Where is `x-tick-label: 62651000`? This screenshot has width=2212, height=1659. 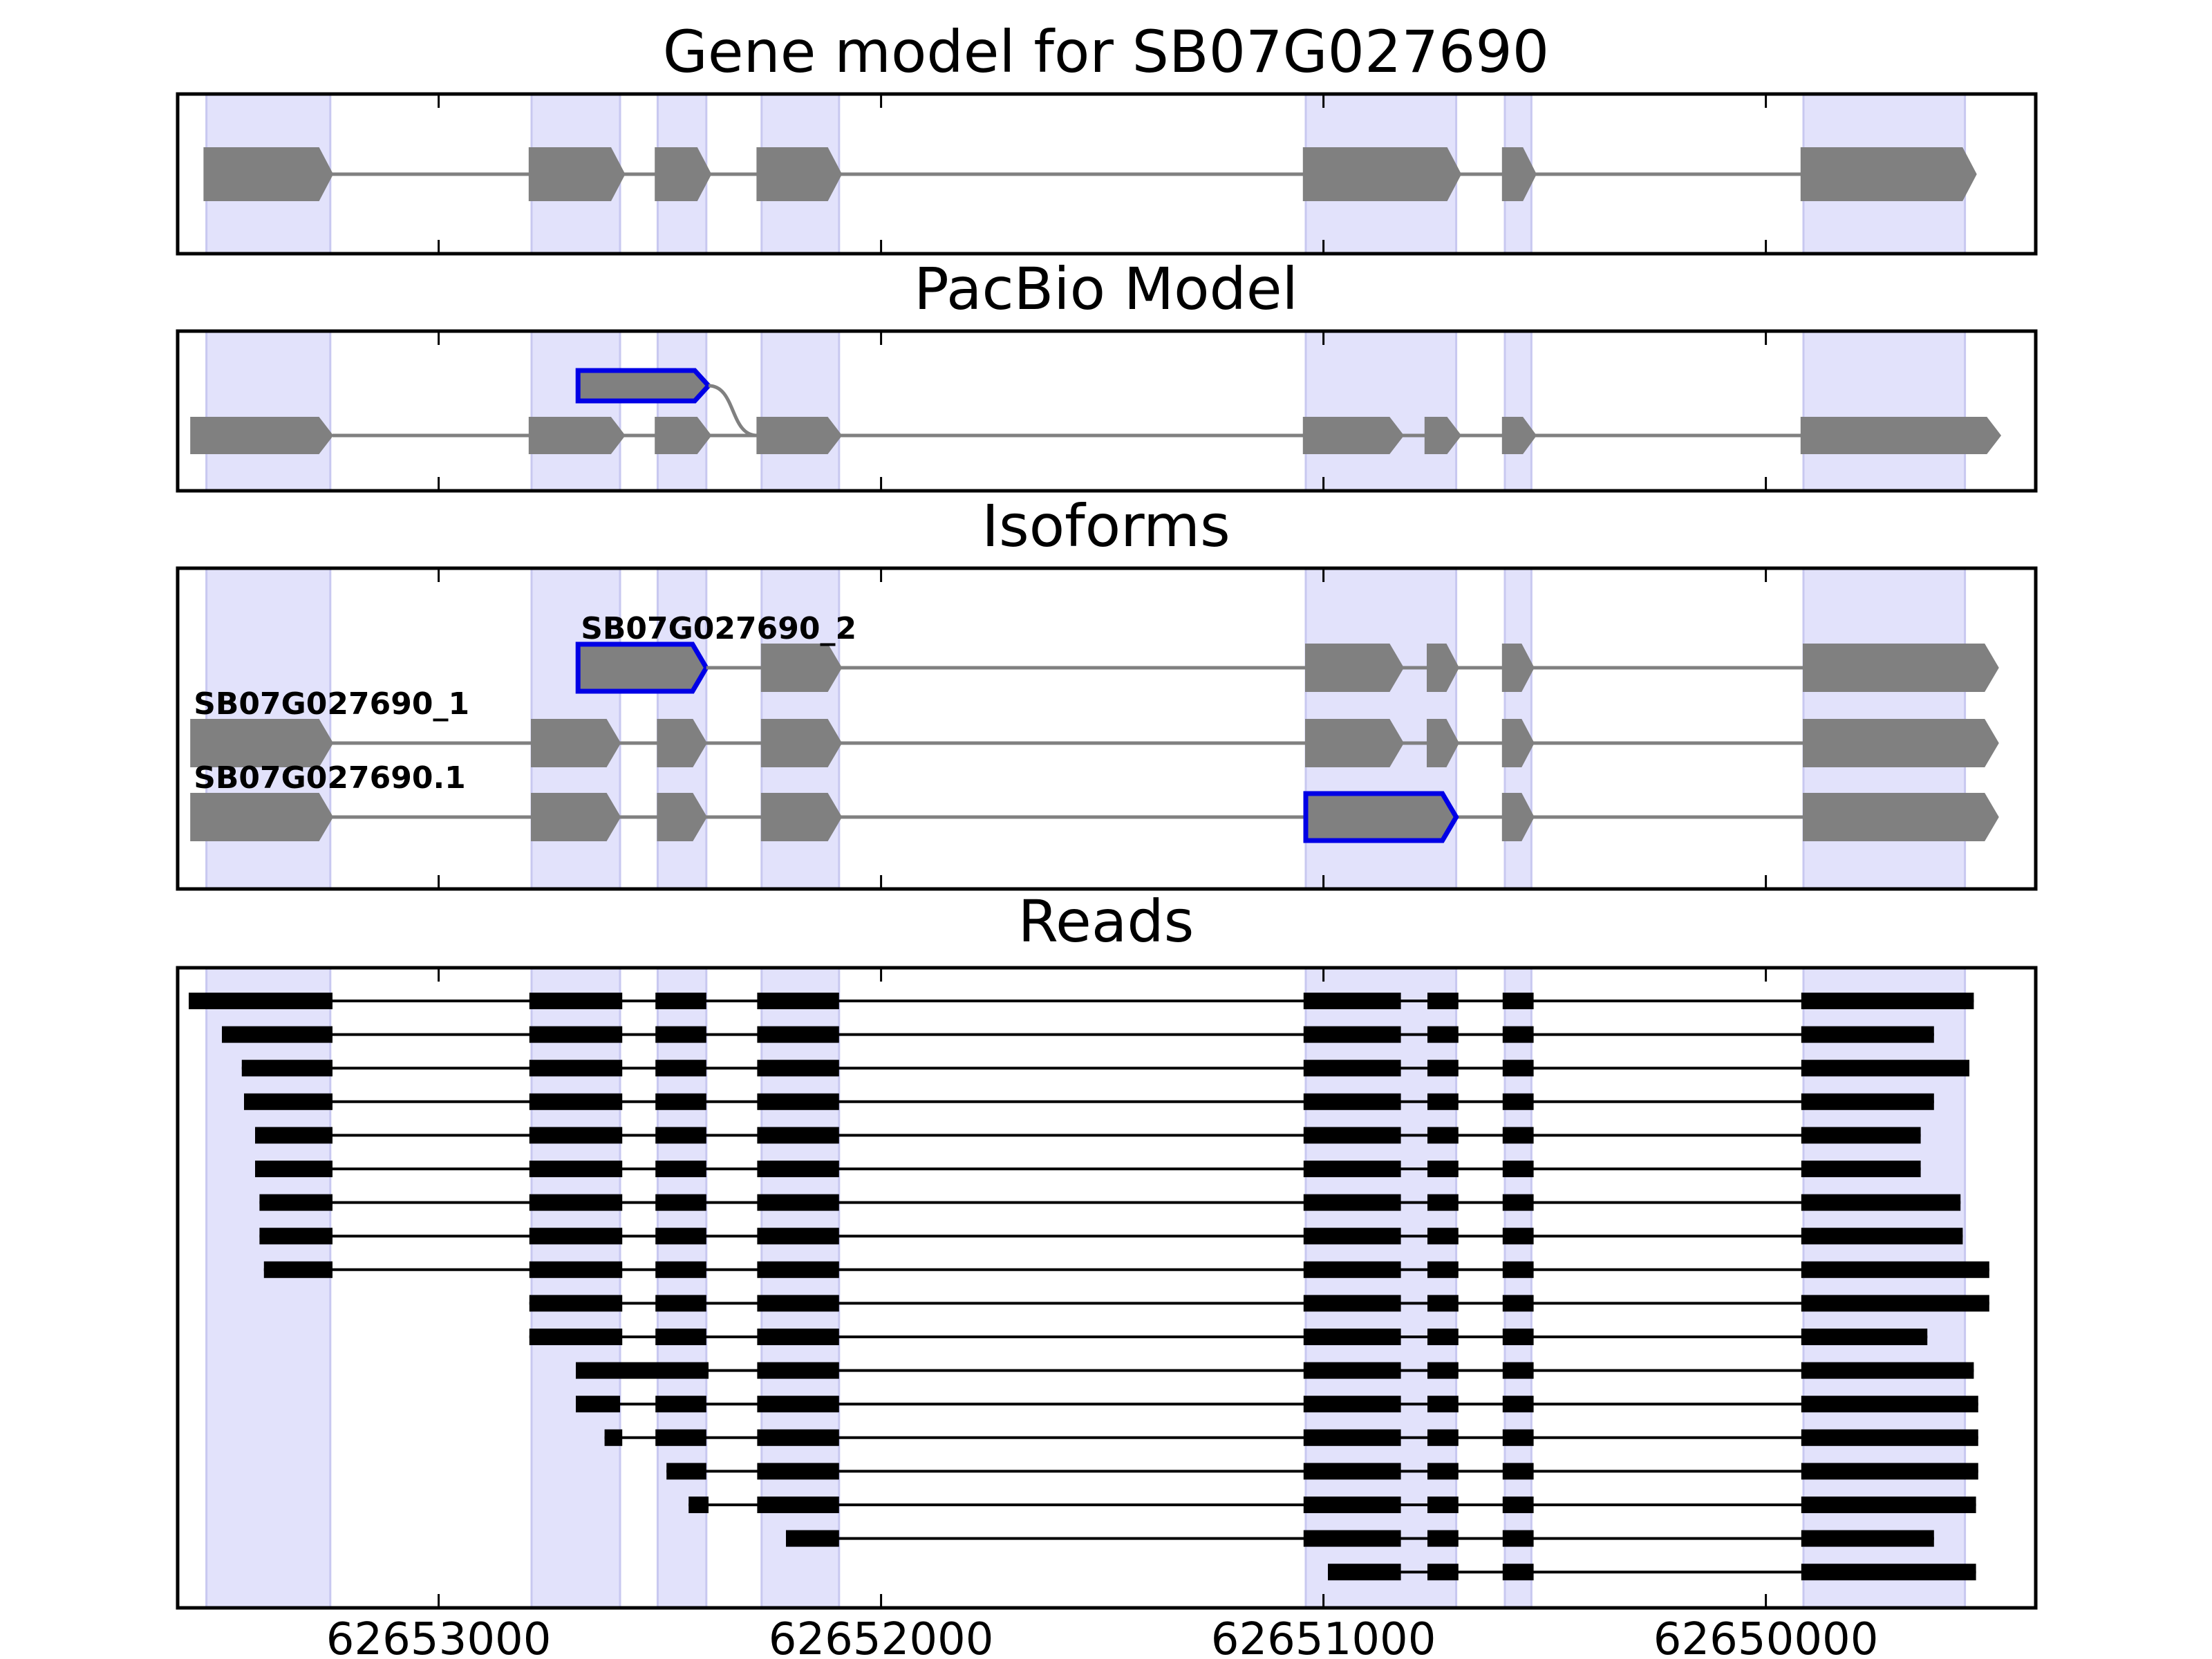 x-tick-label: 62651000 is located at coordinates (1323, 1637).